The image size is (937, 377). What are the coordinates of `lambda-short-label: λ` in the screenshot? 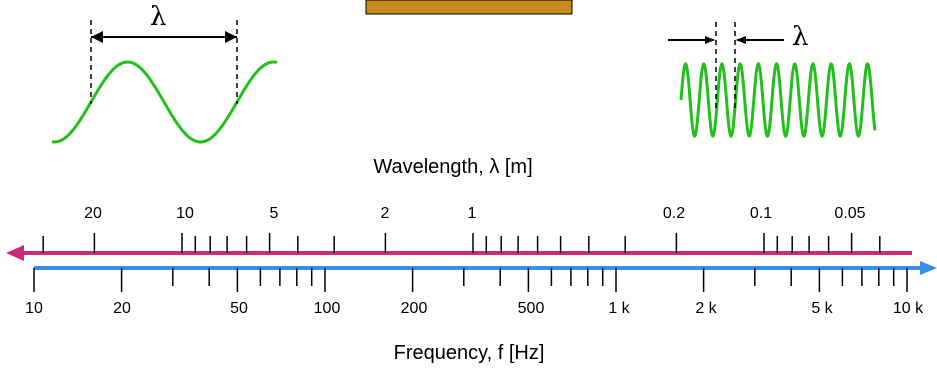 It's located at (800, 37).